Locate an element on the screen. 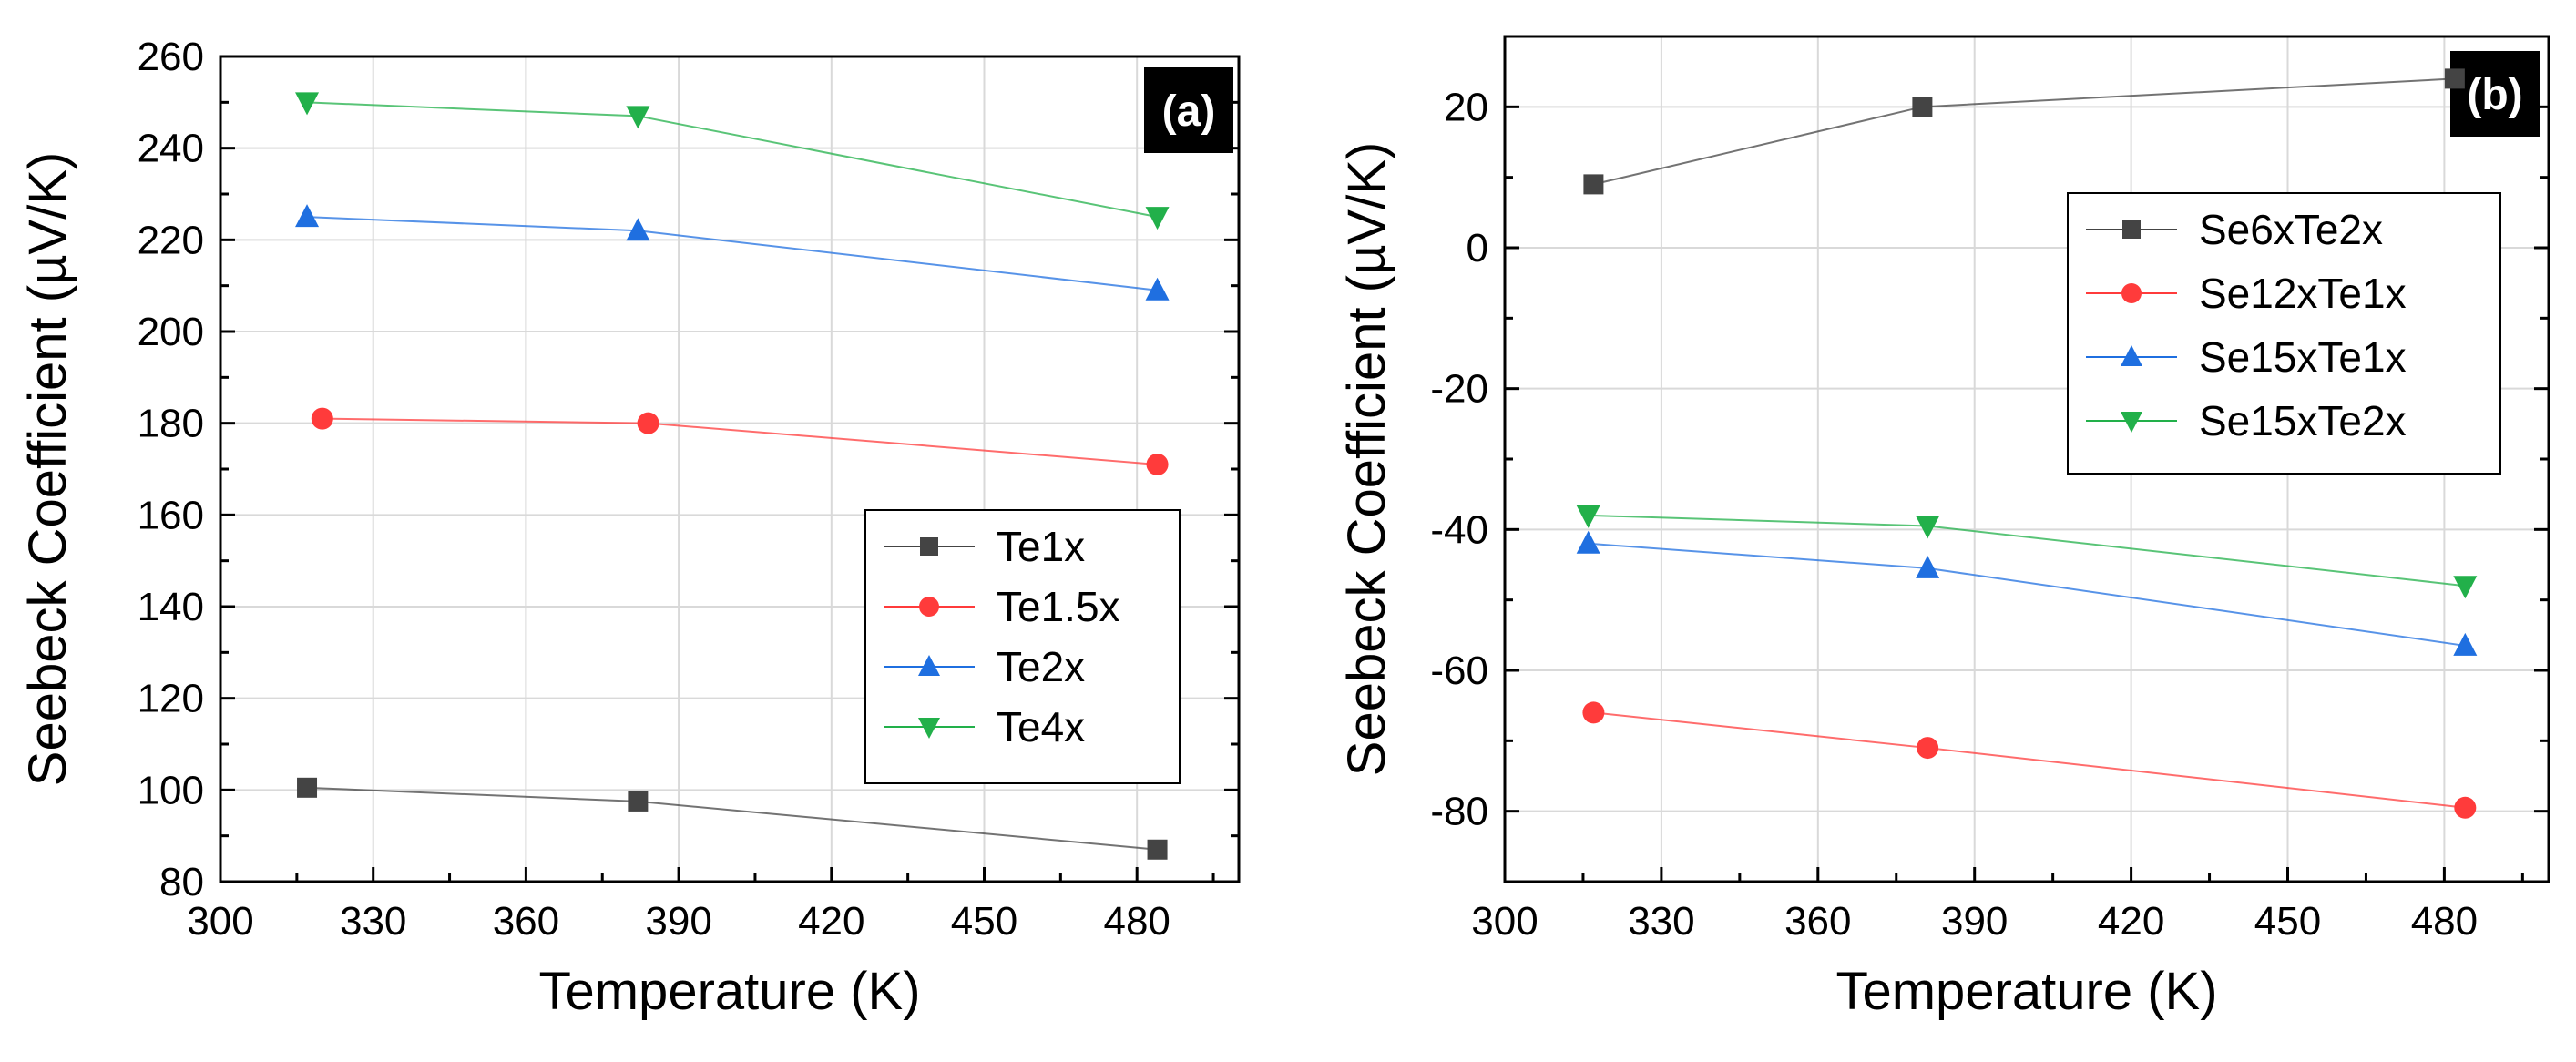 Image resolution: width=2576 pixels, height=1062 pixels. legend-label: Te1x is located at coordinates (1041, 546).